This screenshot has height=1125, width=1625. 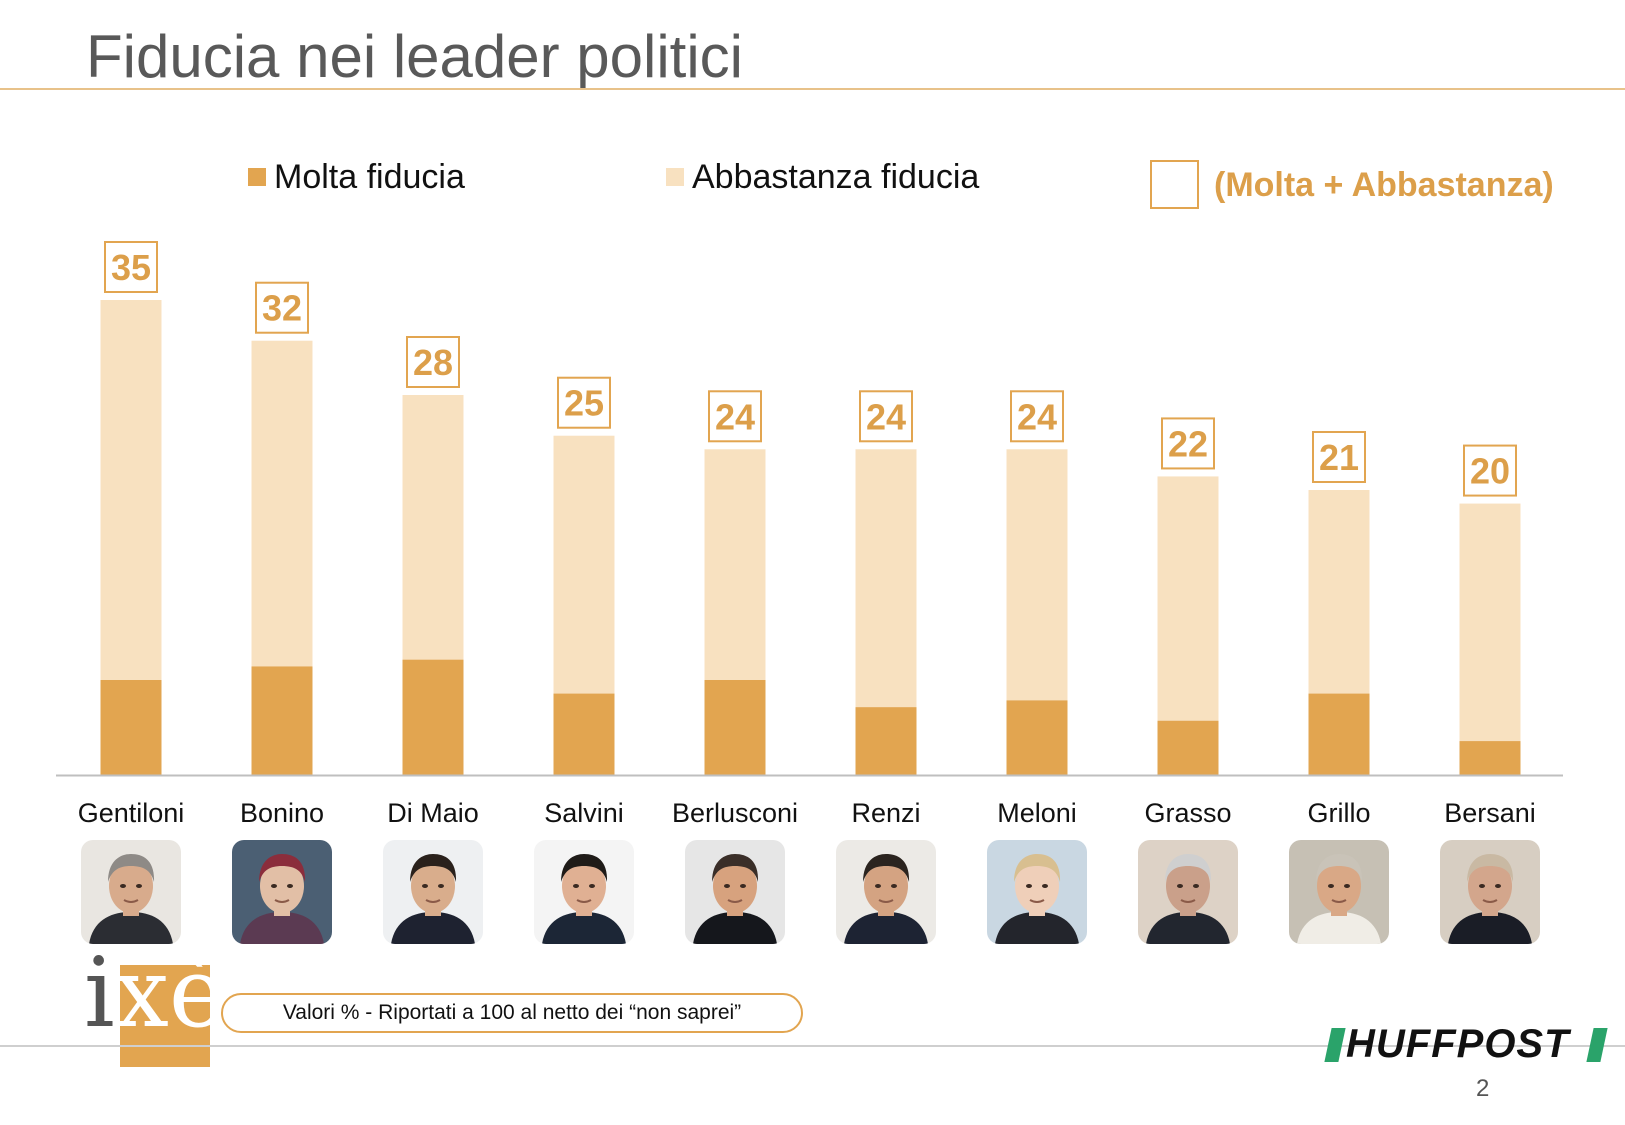 I want to click on total-box-grillo, so click(x=1339, y=457).